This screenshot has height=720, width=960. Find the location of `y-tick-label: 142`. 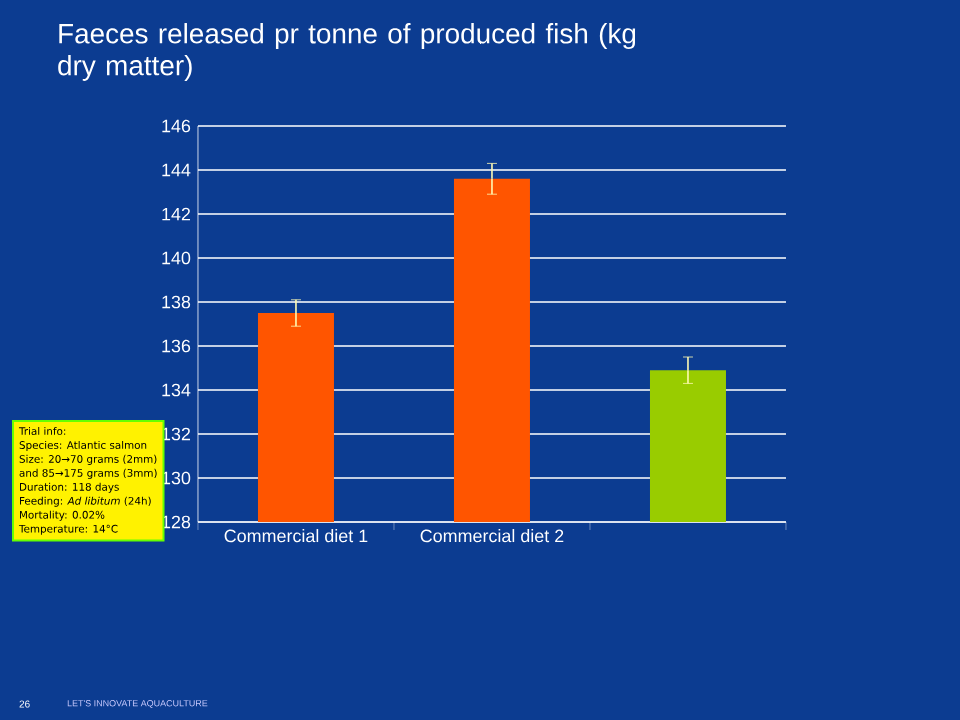

y-tick-label: 142 is located at coordinates (176, 214).